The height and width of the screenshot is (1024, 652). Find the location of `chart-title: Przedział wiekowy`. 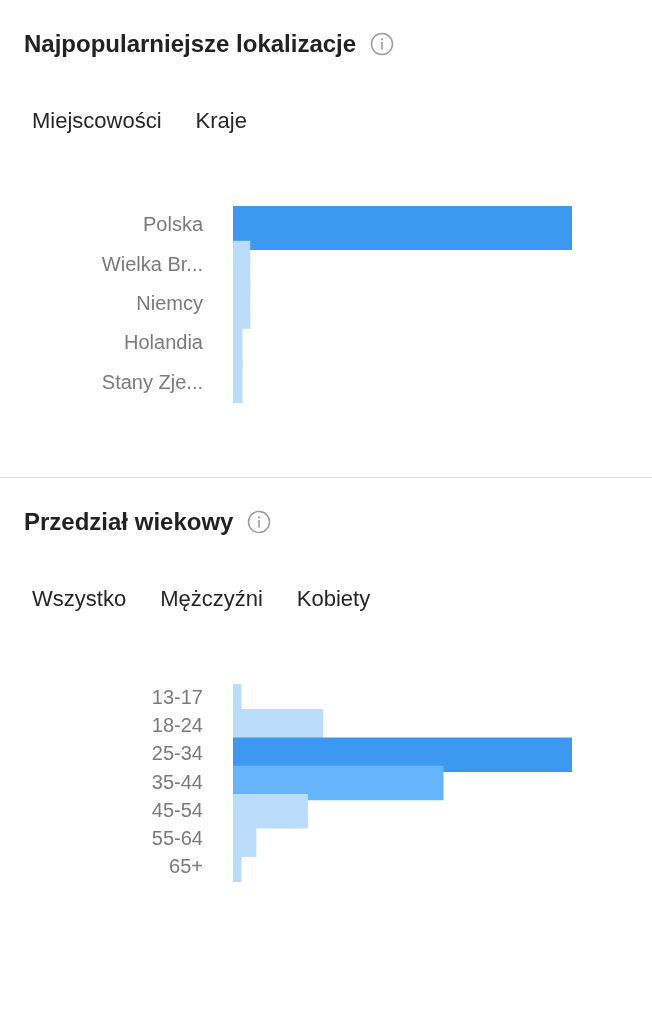

chart-title: Przedział wiekowy is located at coordinates (129, 522).